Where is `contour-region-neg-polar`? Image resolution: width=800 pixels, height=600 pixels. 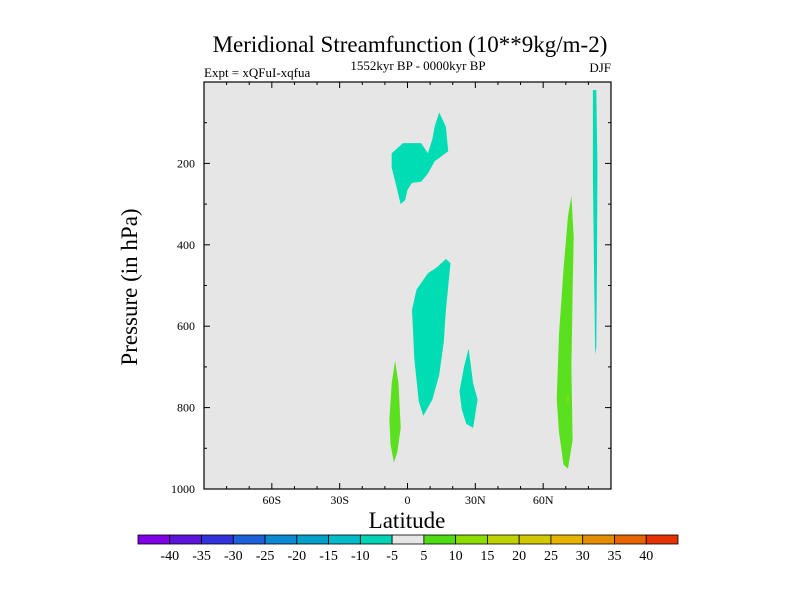
contour-region-neg-polar is located at coordinates (595, 222).